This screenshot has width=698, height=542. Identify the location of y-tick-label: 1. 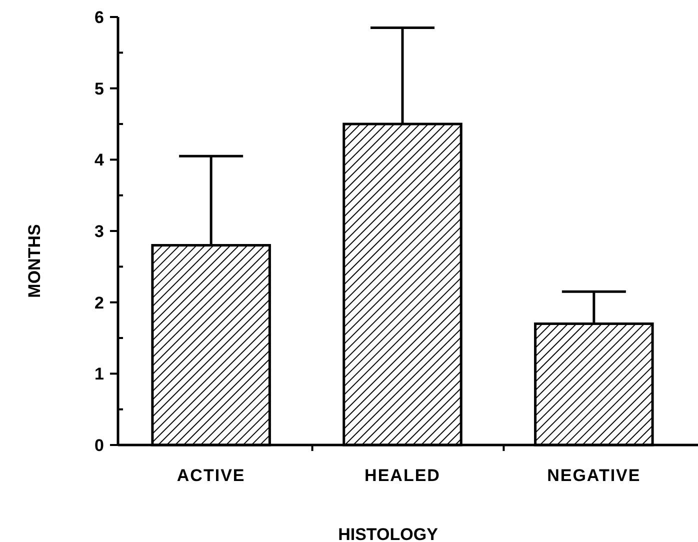
(99, 374).